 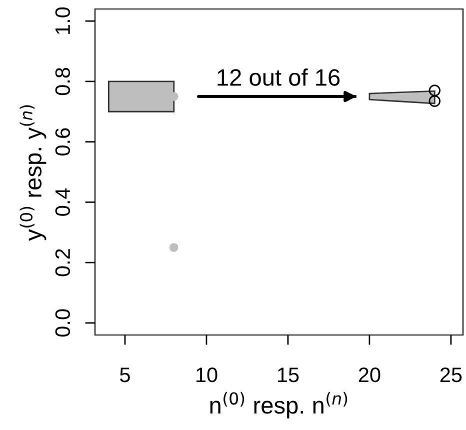 What do you see at coordinates (288, 375) in the screenshot?
I see `x-tick-label: 15` at bounding box center [288, 375].